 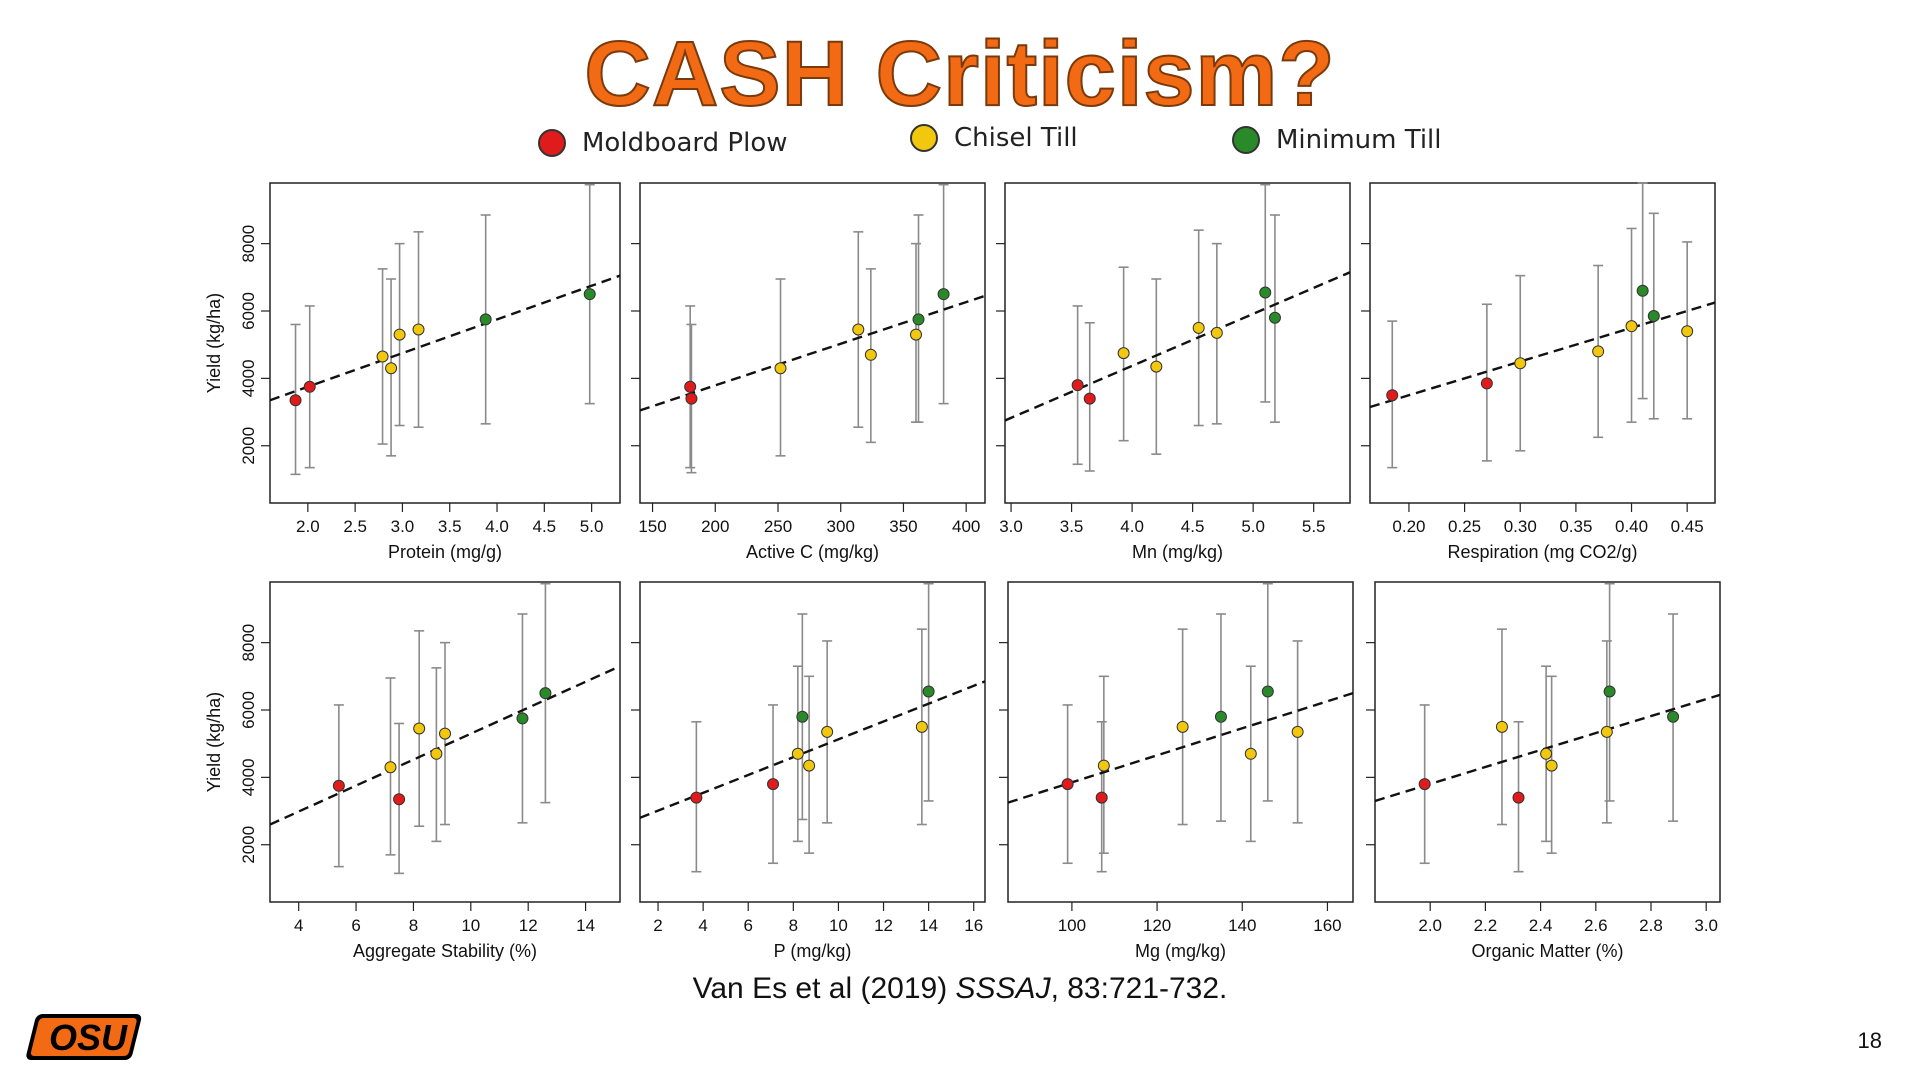 I want to click on chart-panel-3: 3.0 3.5 4.0 4.5 5.0 5.5 Mn (mg/kg), so click(x=1173, y=372).